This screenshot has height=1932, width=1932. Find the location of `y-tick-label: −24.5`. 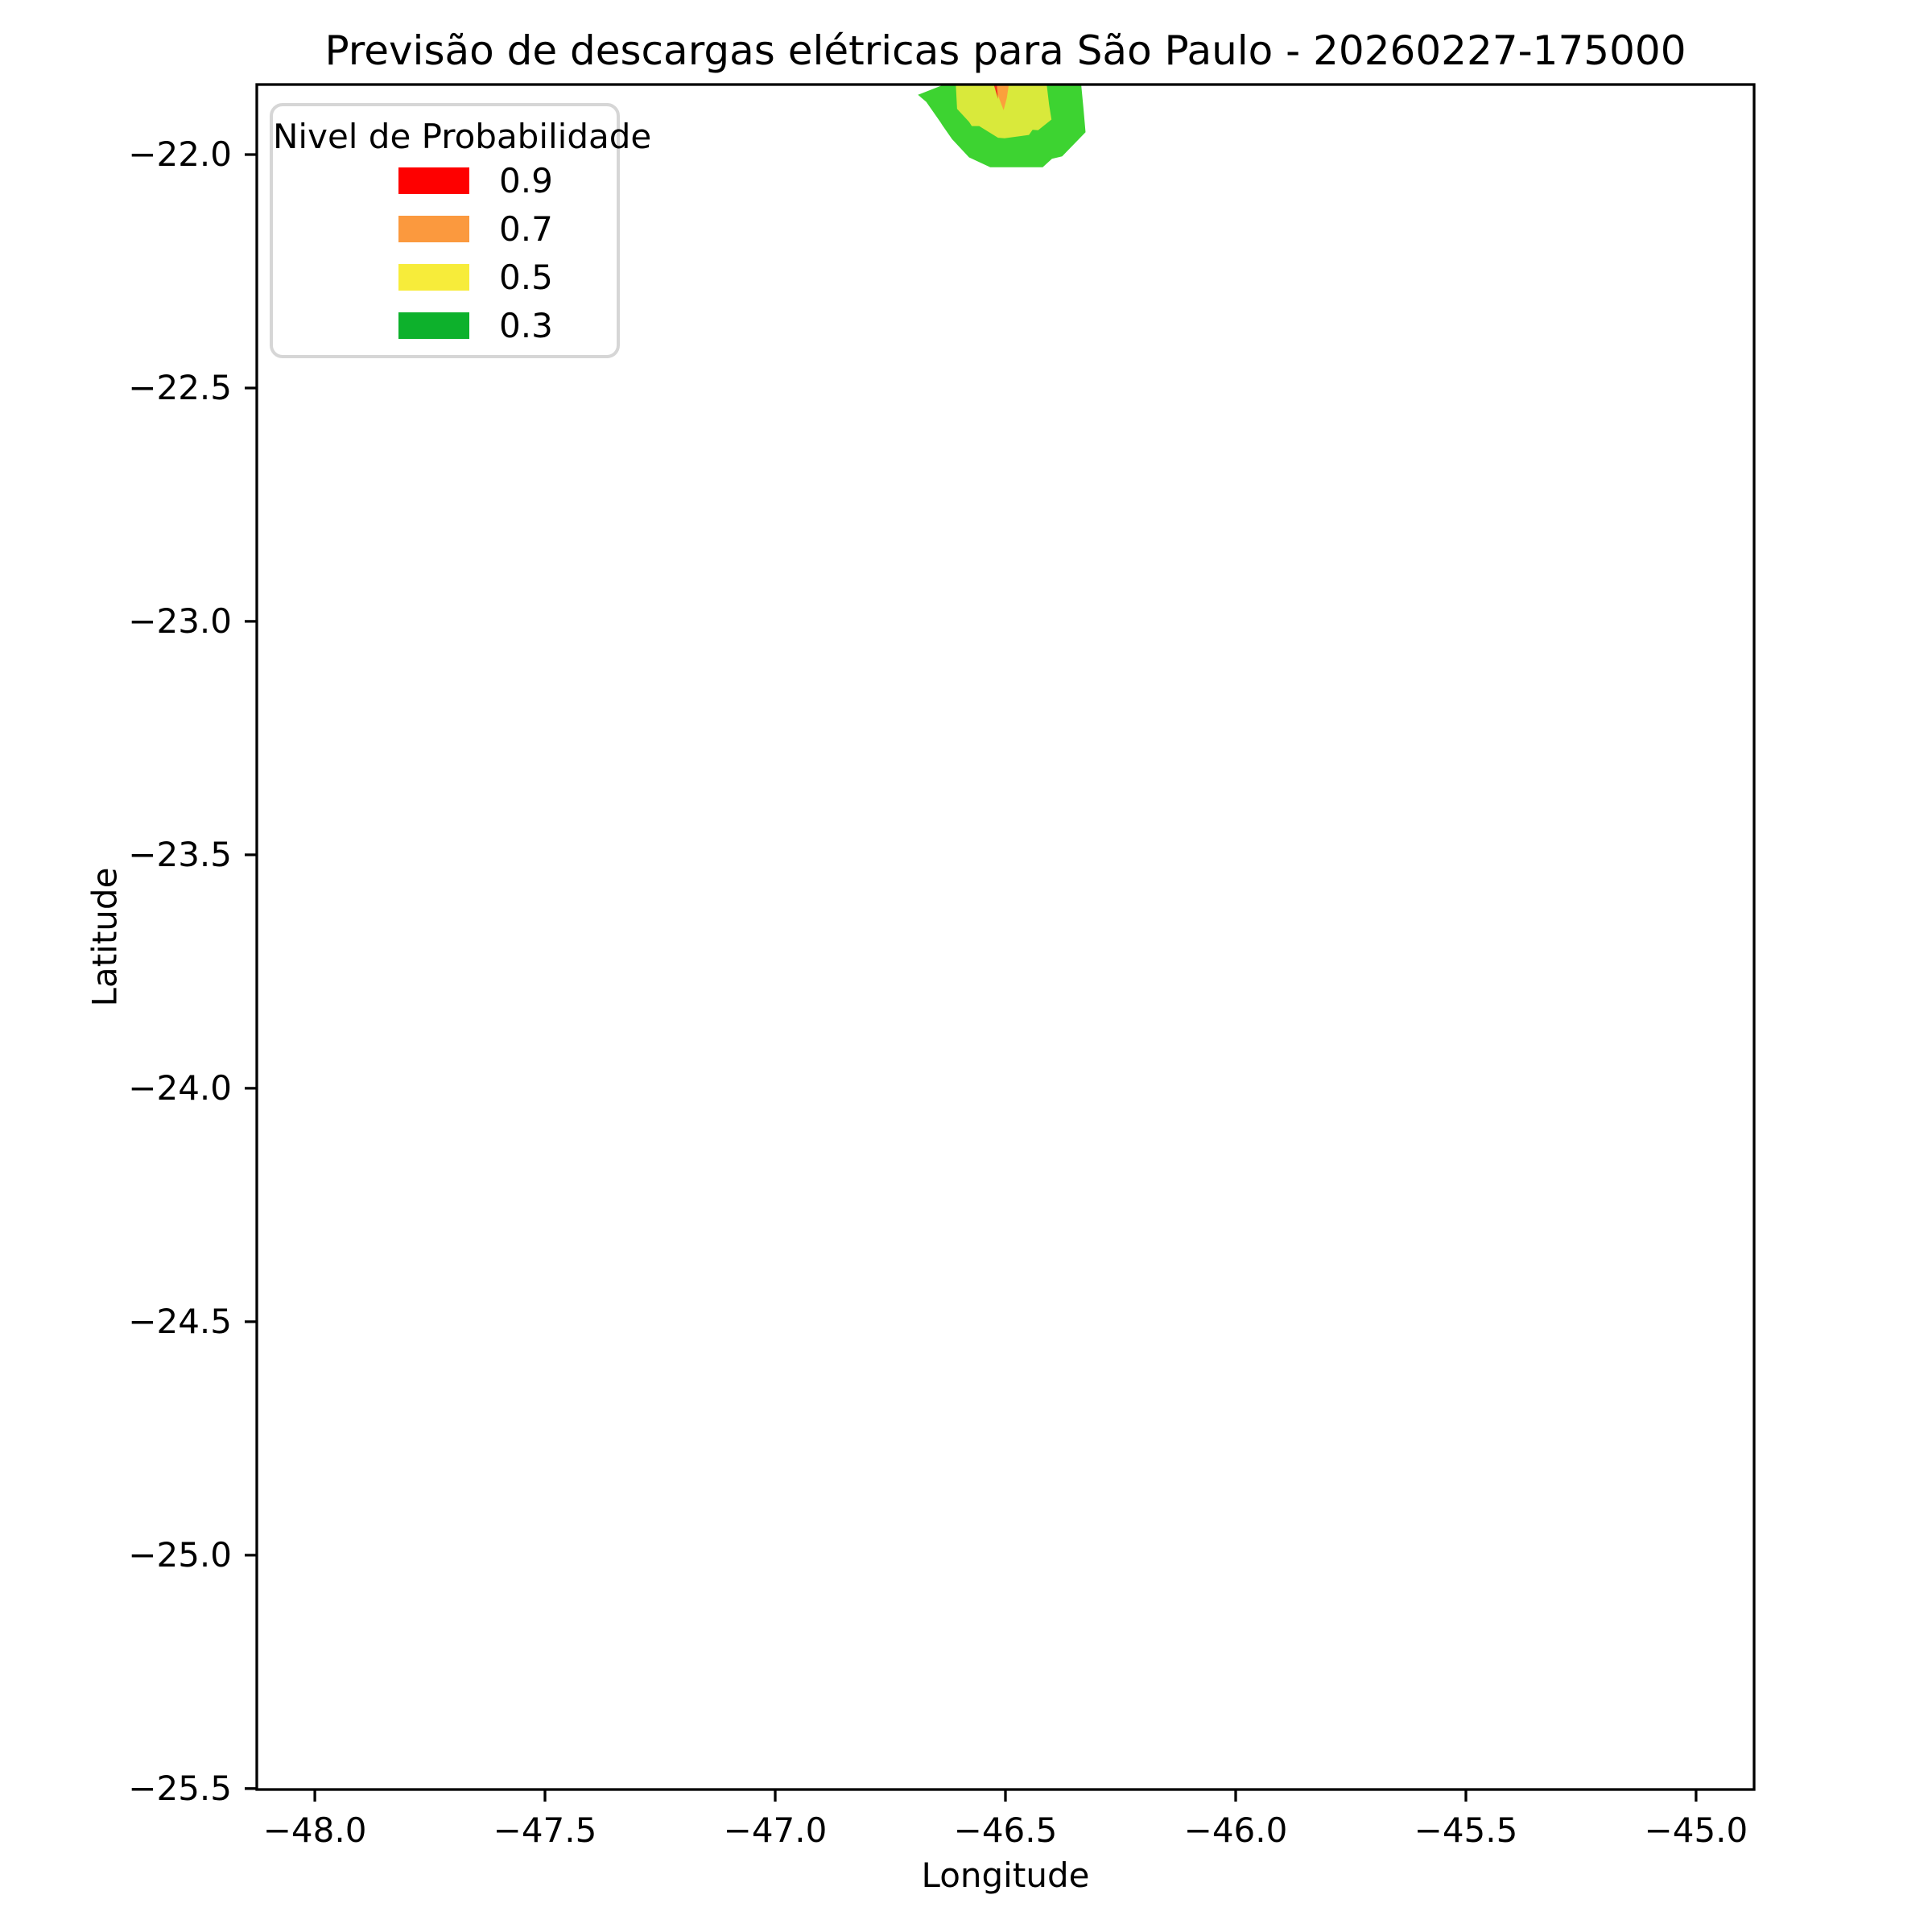

y-tick-label: −24.5 is located at coordinates (180, 1321).